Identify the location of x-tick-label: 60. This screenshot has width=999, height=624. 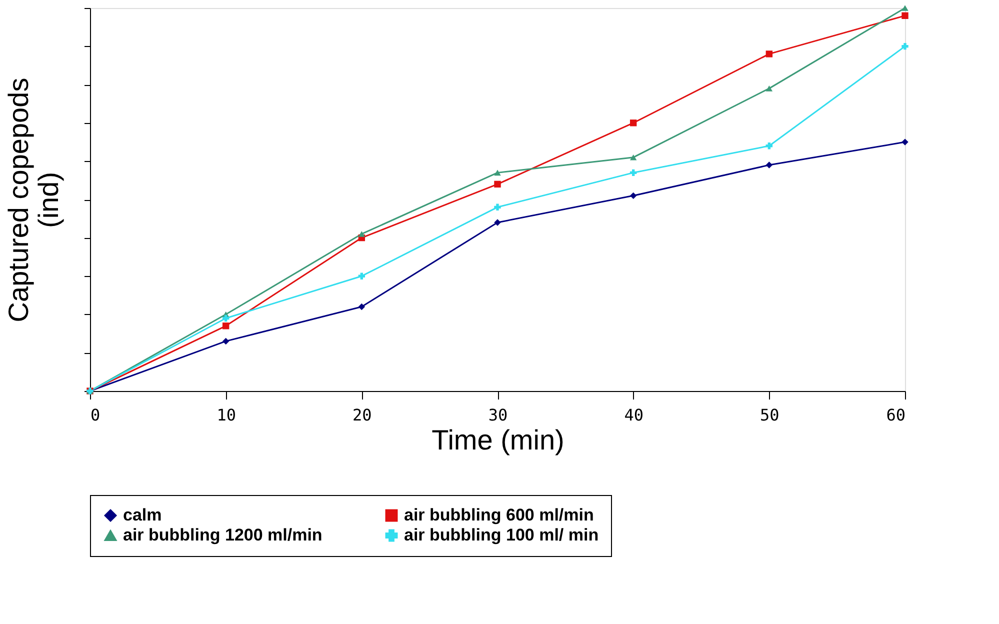
(896, 415).